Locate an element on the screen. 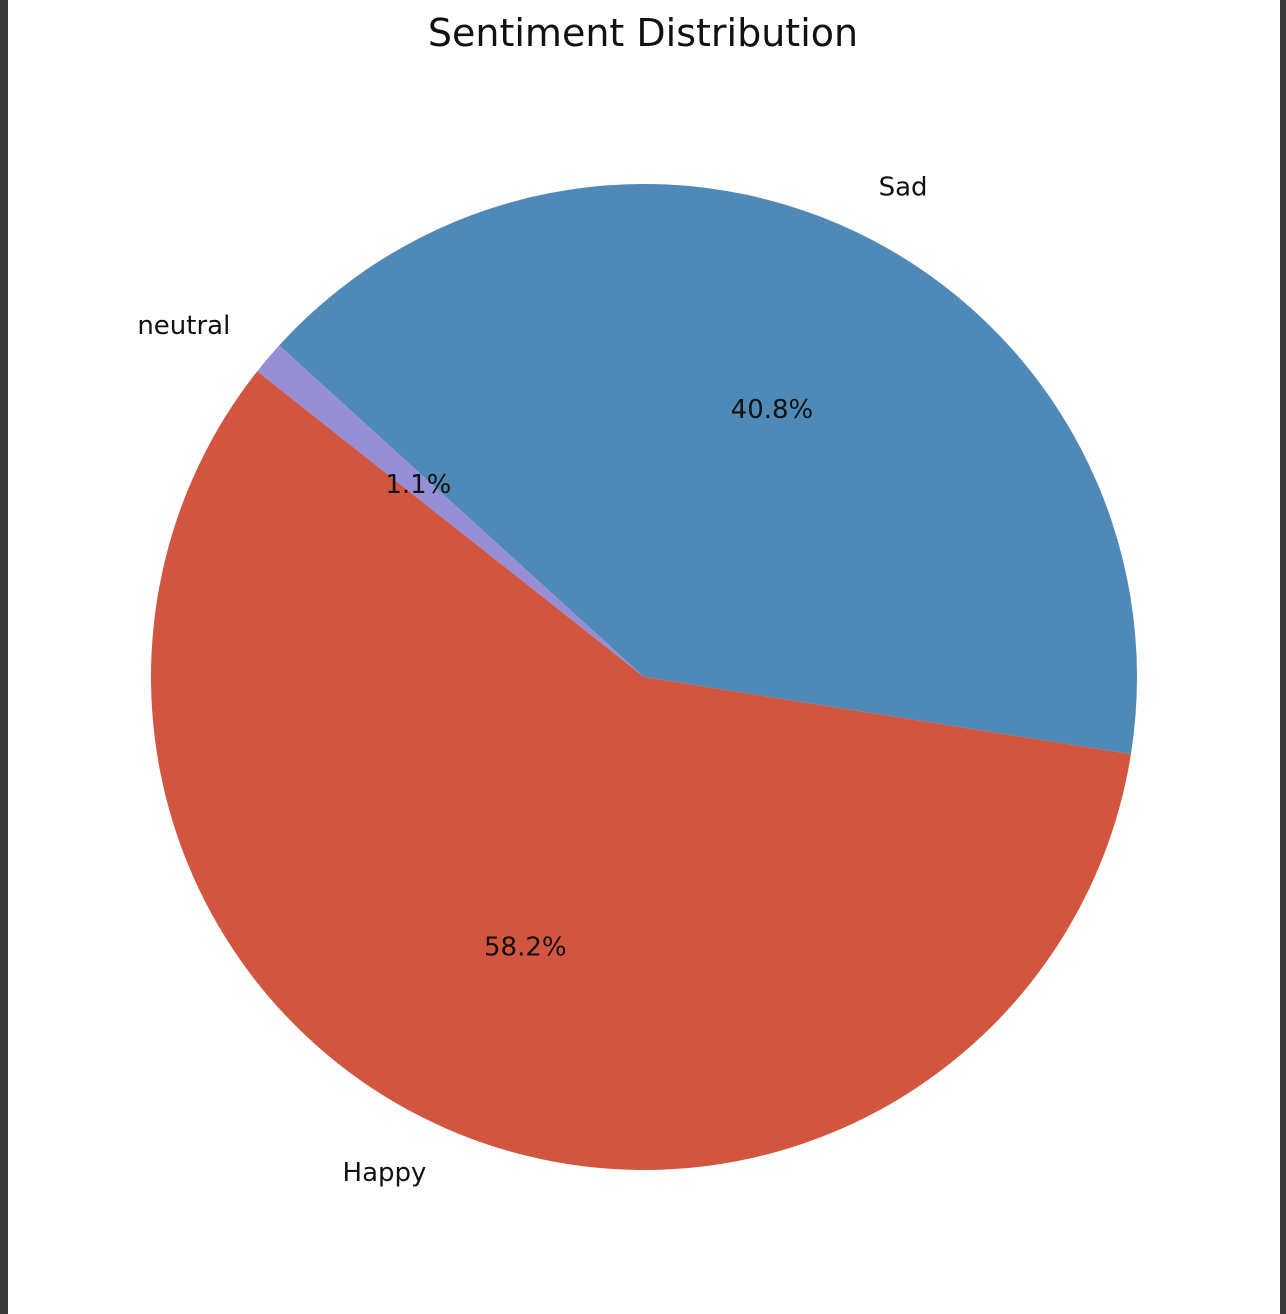  chart-title: Sentiment Distribution is located at coordinates (643, 33).